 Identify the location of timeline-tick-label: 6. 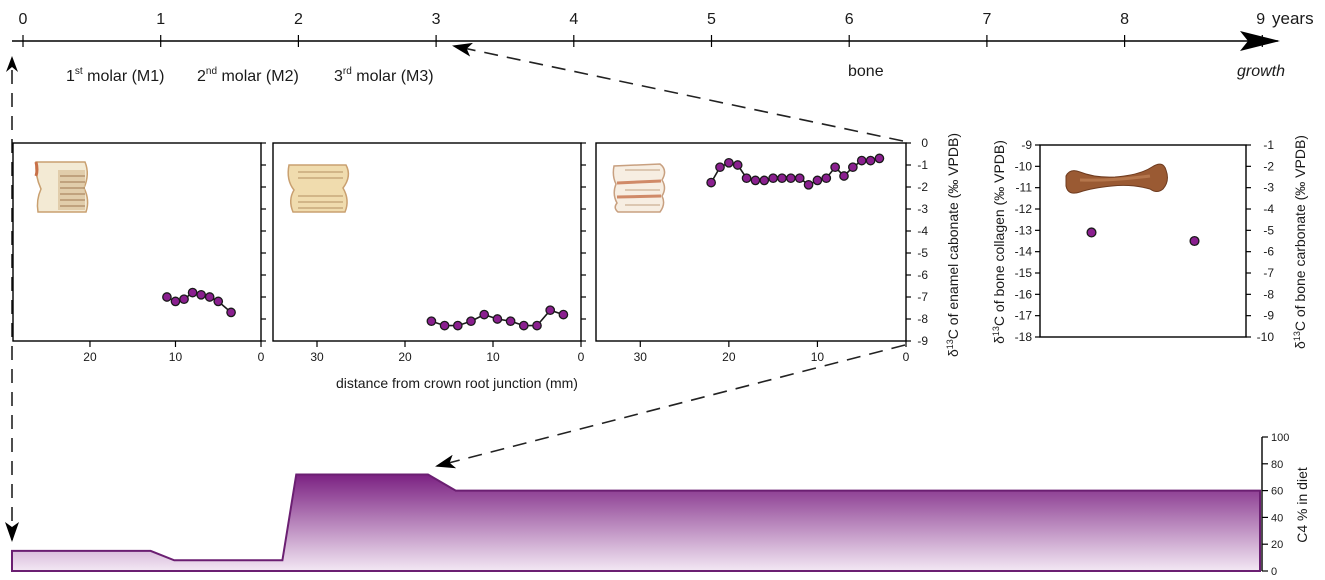
(849, 19).